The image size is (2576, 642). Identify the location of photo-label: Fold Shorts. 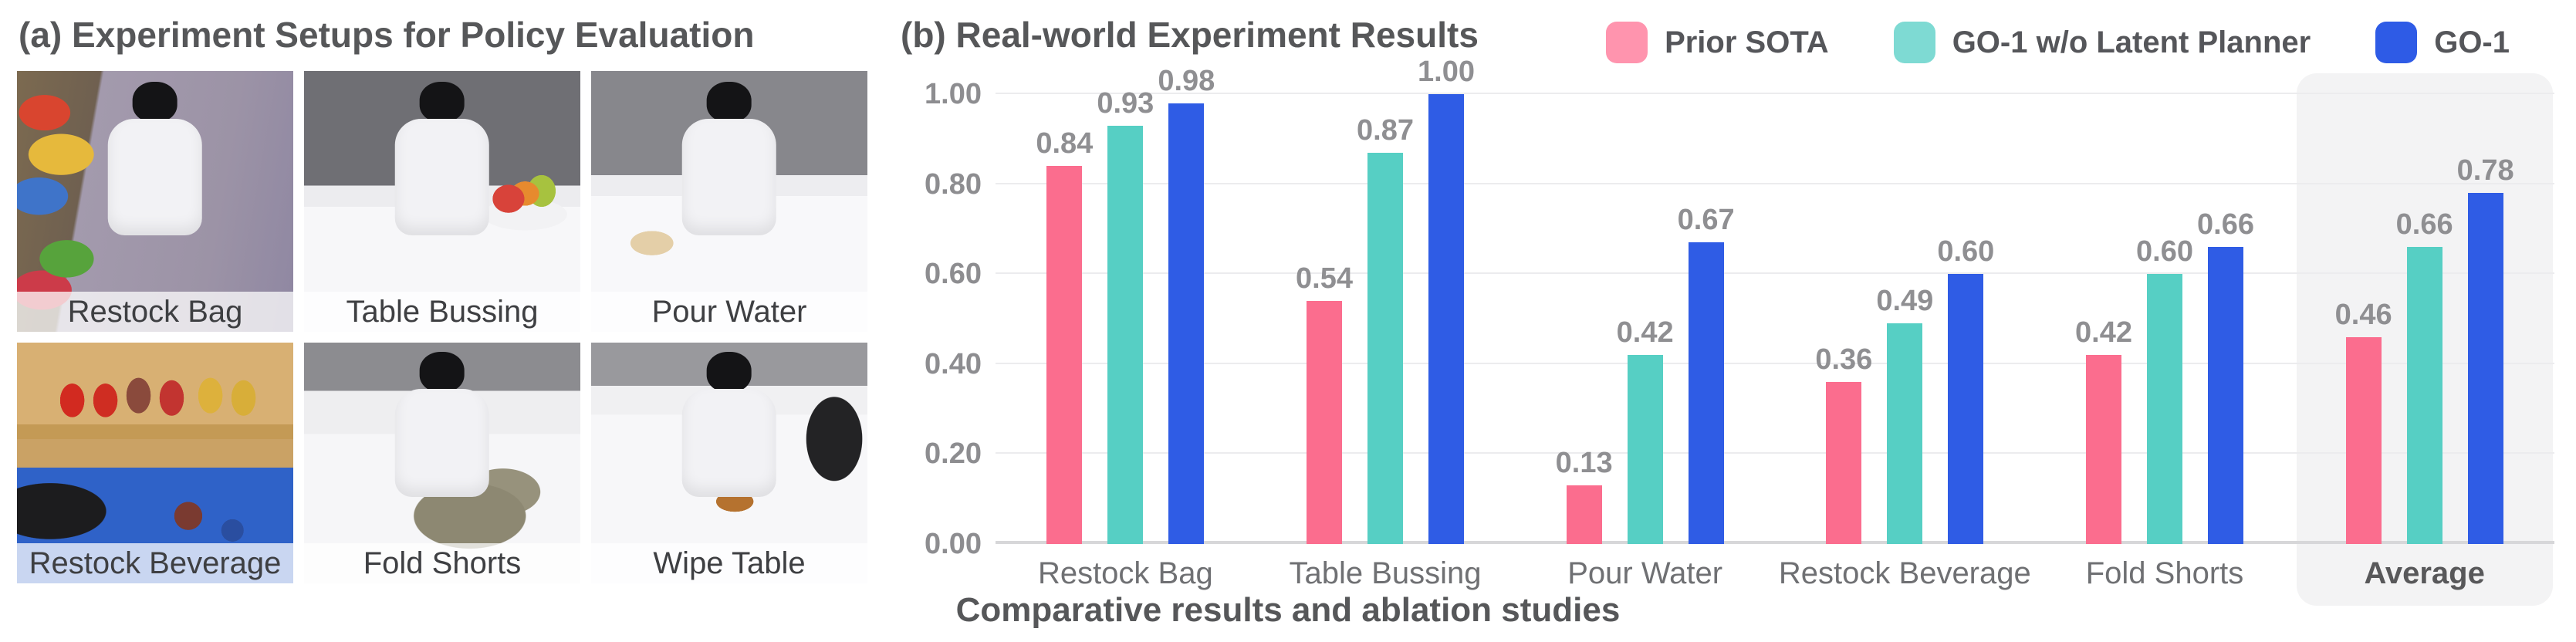
(442, 563).